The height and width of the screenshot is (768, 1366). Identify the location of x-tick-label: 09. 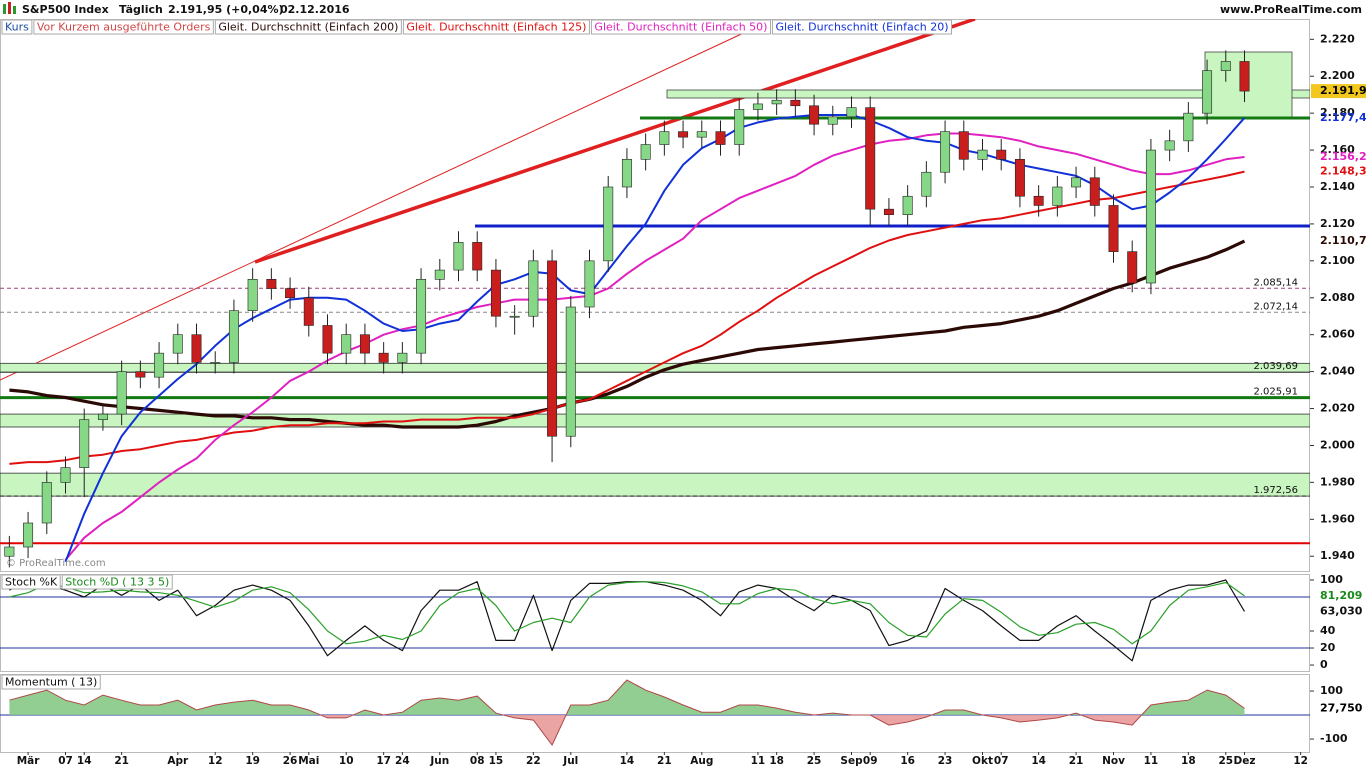
(870, 761).